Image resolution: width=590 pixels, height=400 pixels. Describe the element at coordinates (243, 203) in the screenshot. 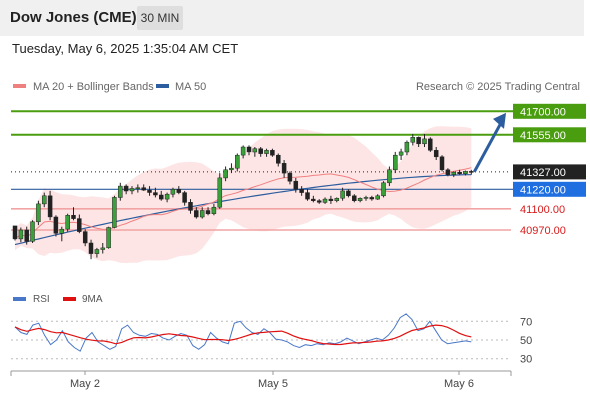

I see `ma20-line` at that location.